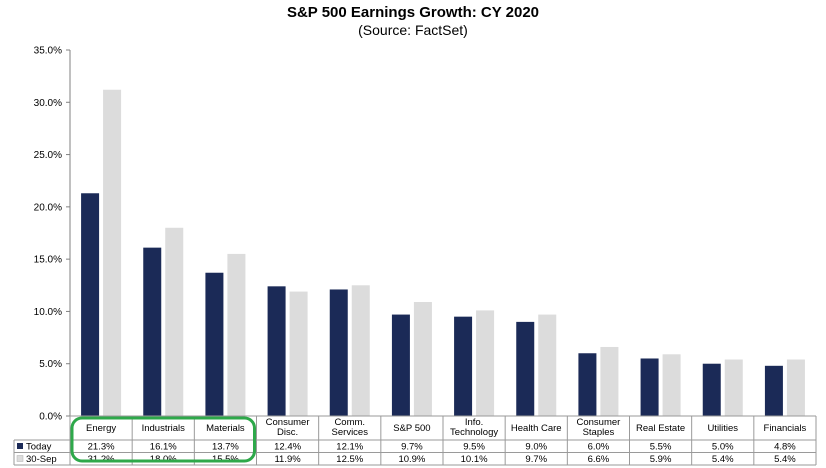 This screenshot has width=826, height=468. I want to click on data-label: 6.0%, so click(599, 447).